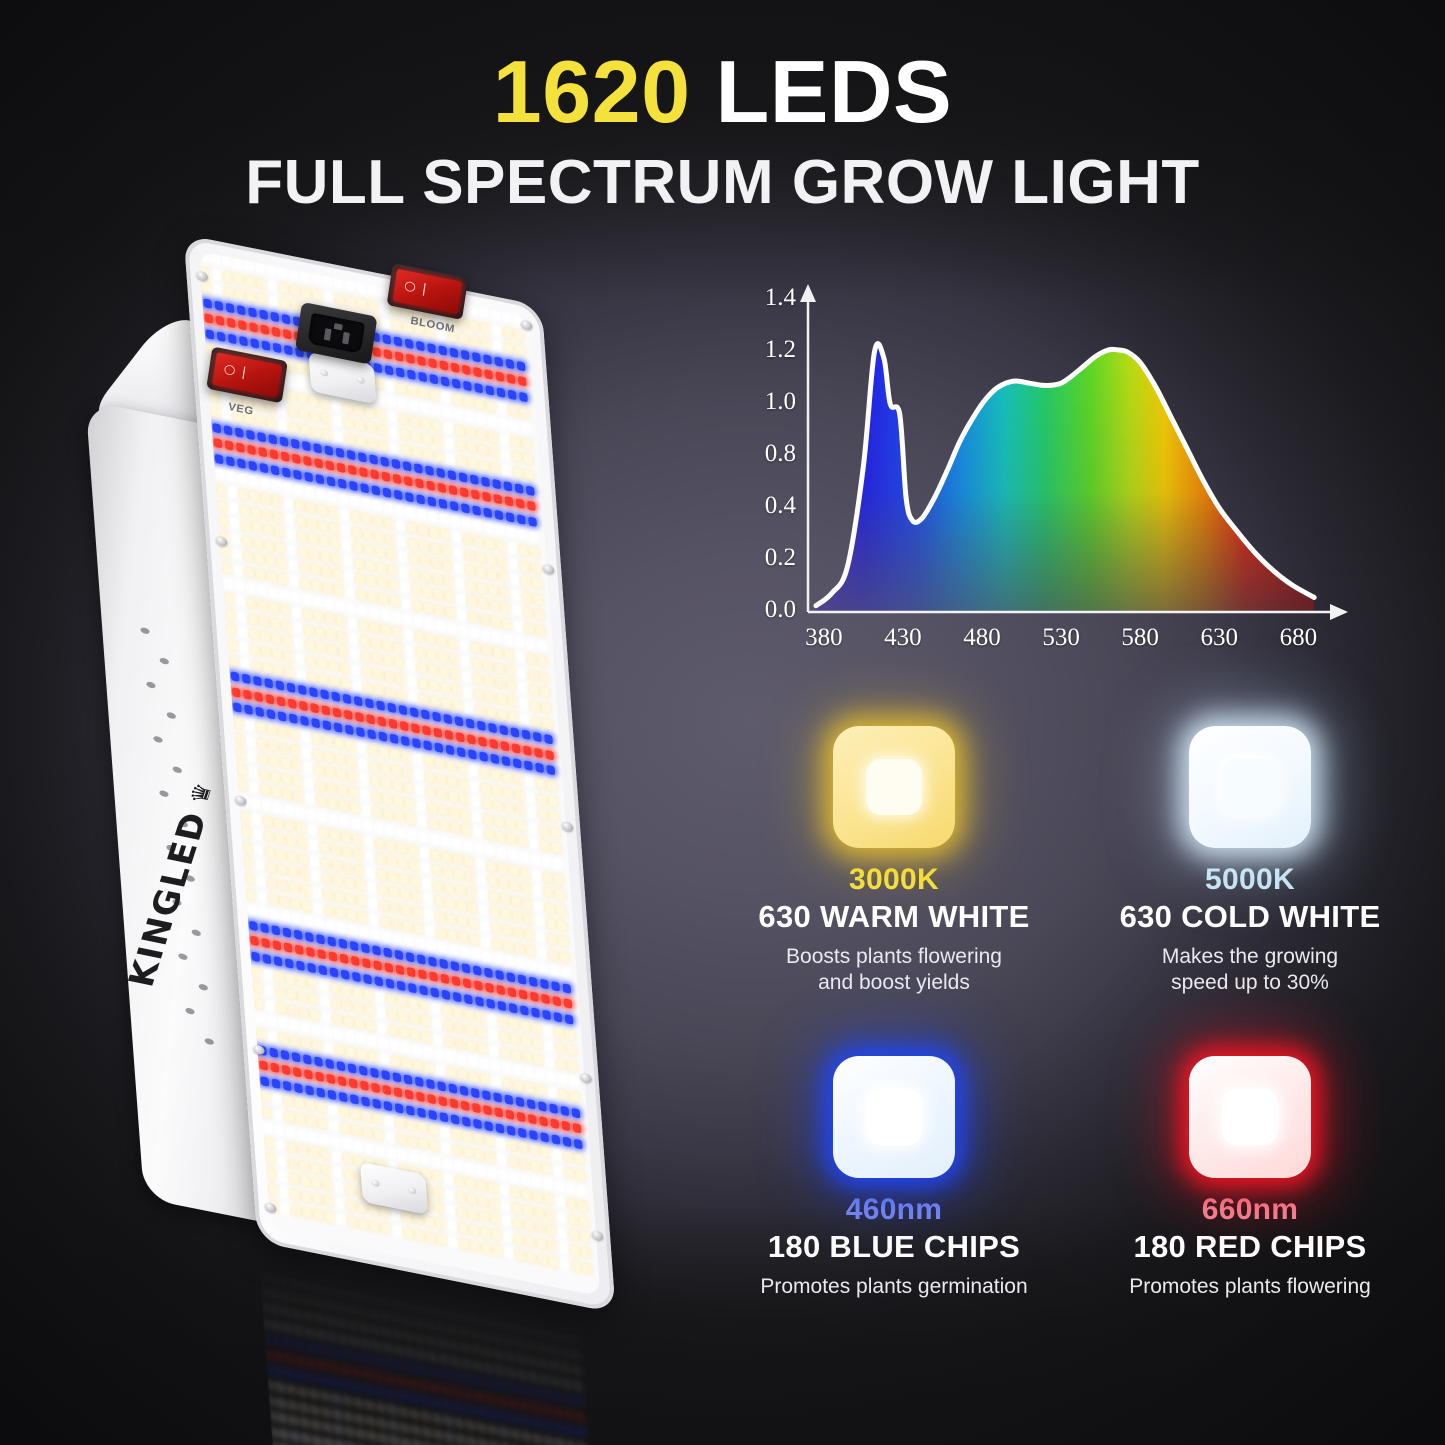 This screenshot has width=1445, height=1445. I want to click on y-tick-label: 0.4, so click(780, 505).